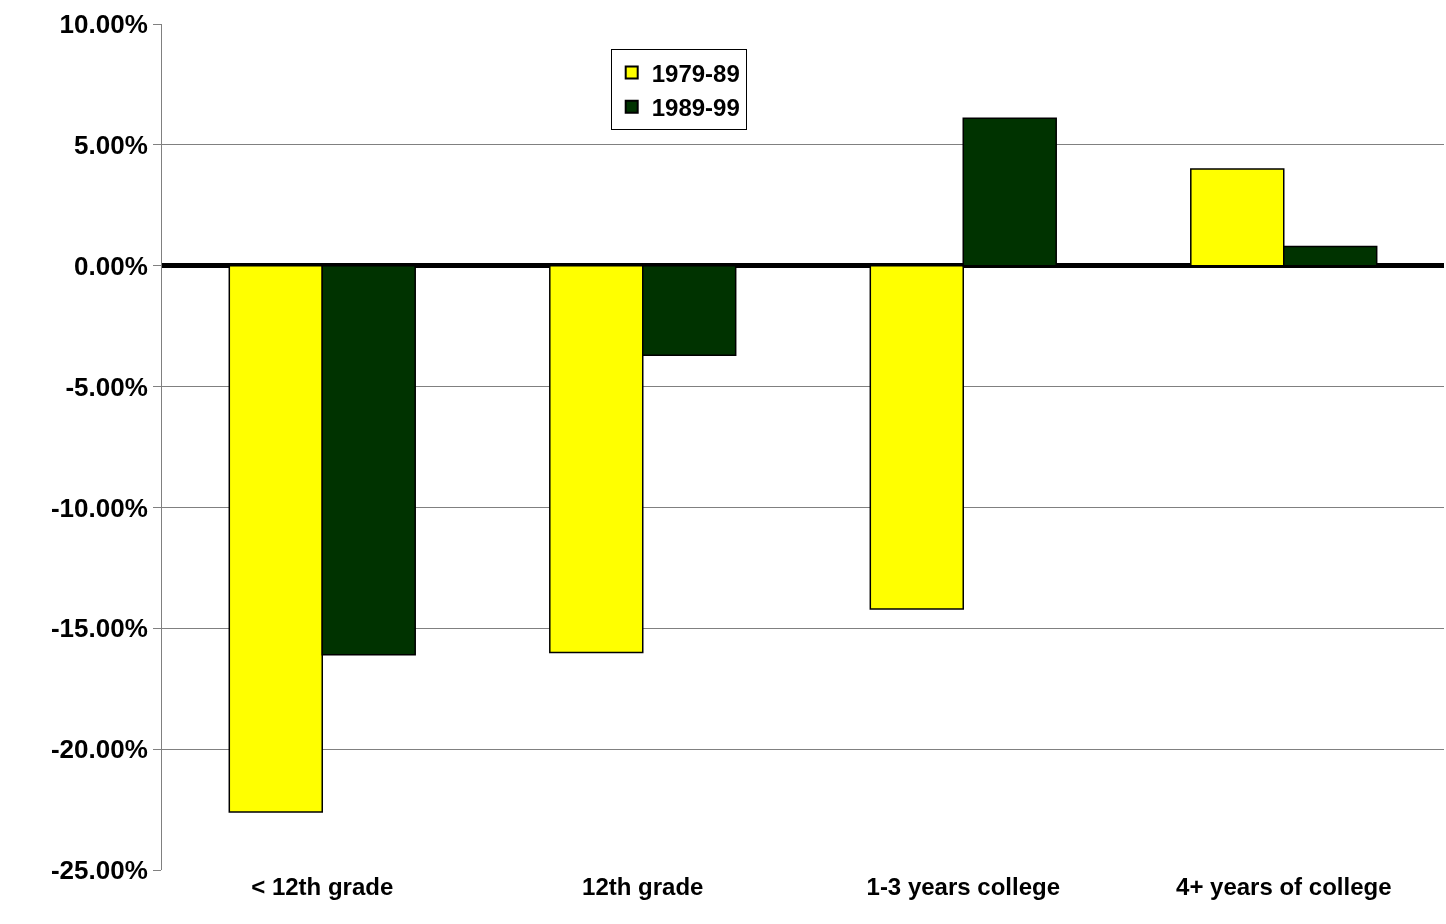  Describe the element at coordinates (99, 628) in the screenshot. I see `y-tick-label: -15.00%` at that location.